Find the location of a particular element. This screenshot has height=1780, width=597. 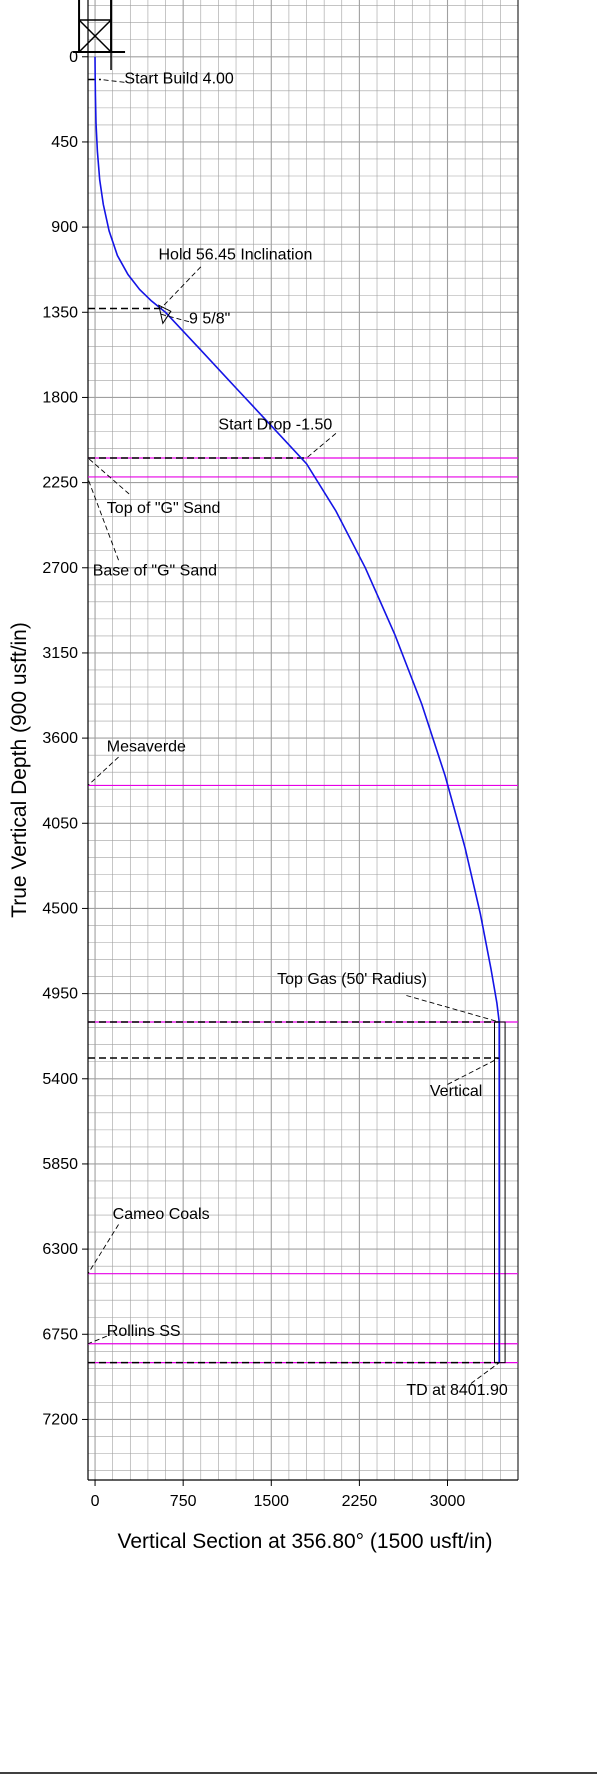

annotation-label: Hold 56.45 Inclination is located at coordinates (235, 254).